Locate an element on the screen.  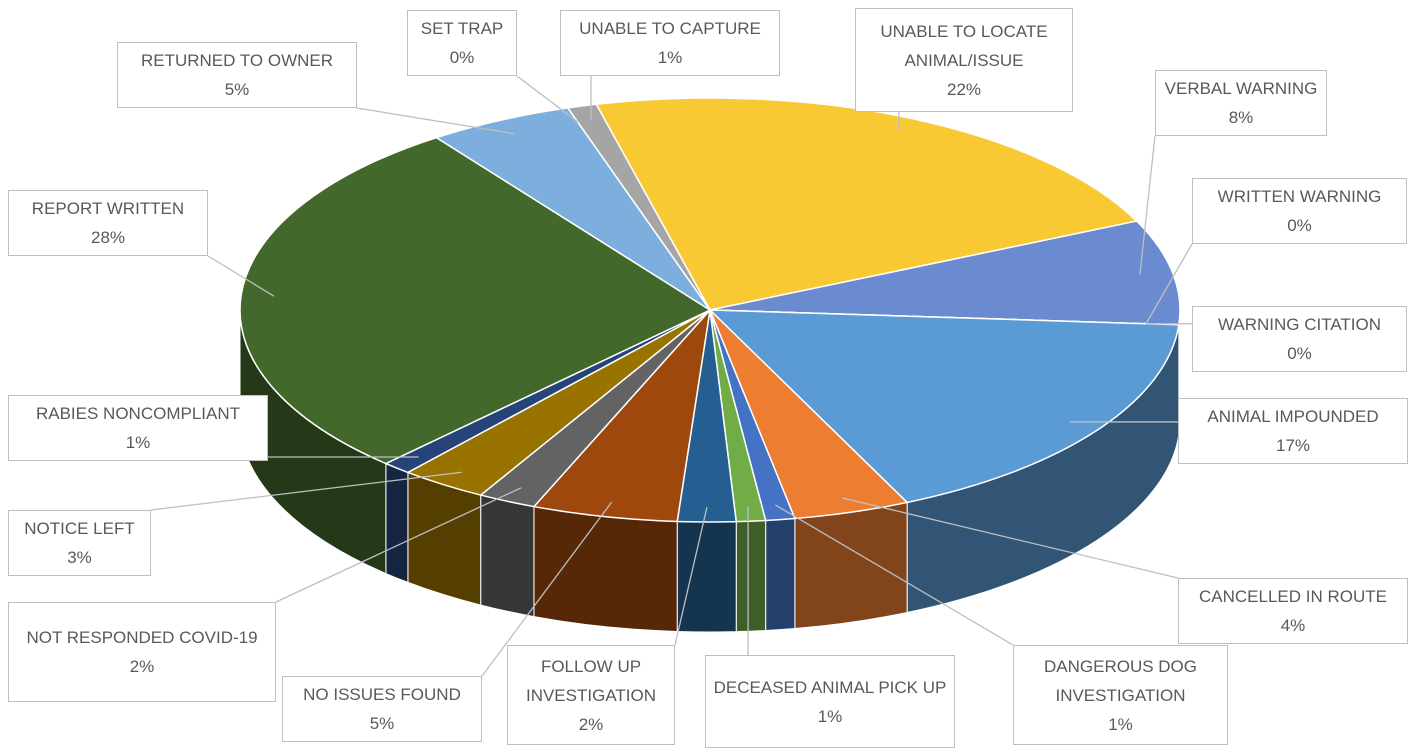
data-label: NO ISSUES FOUND 5% is located at coordinates (382, 709).